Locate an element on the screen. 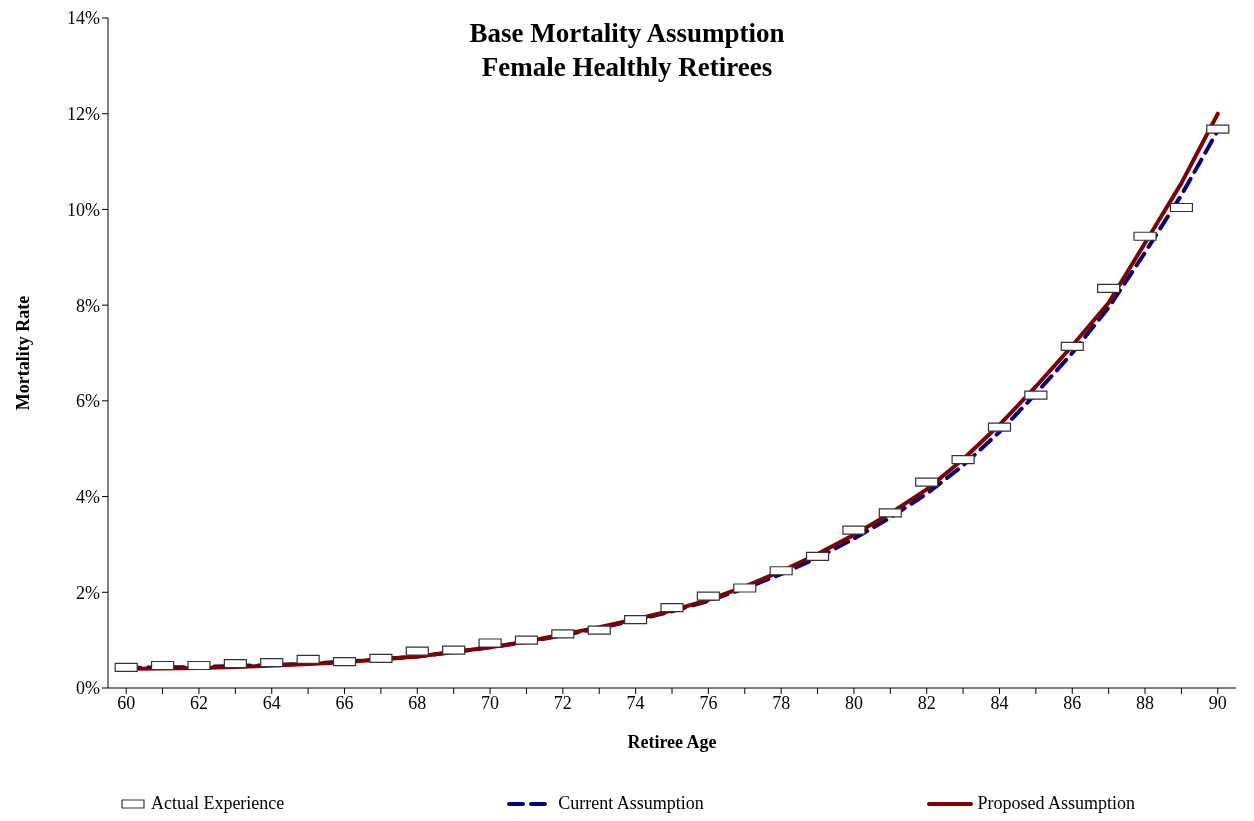 The image size is (1254, 821). x-tick-label: 86 is located at coordinates (1072, 702).